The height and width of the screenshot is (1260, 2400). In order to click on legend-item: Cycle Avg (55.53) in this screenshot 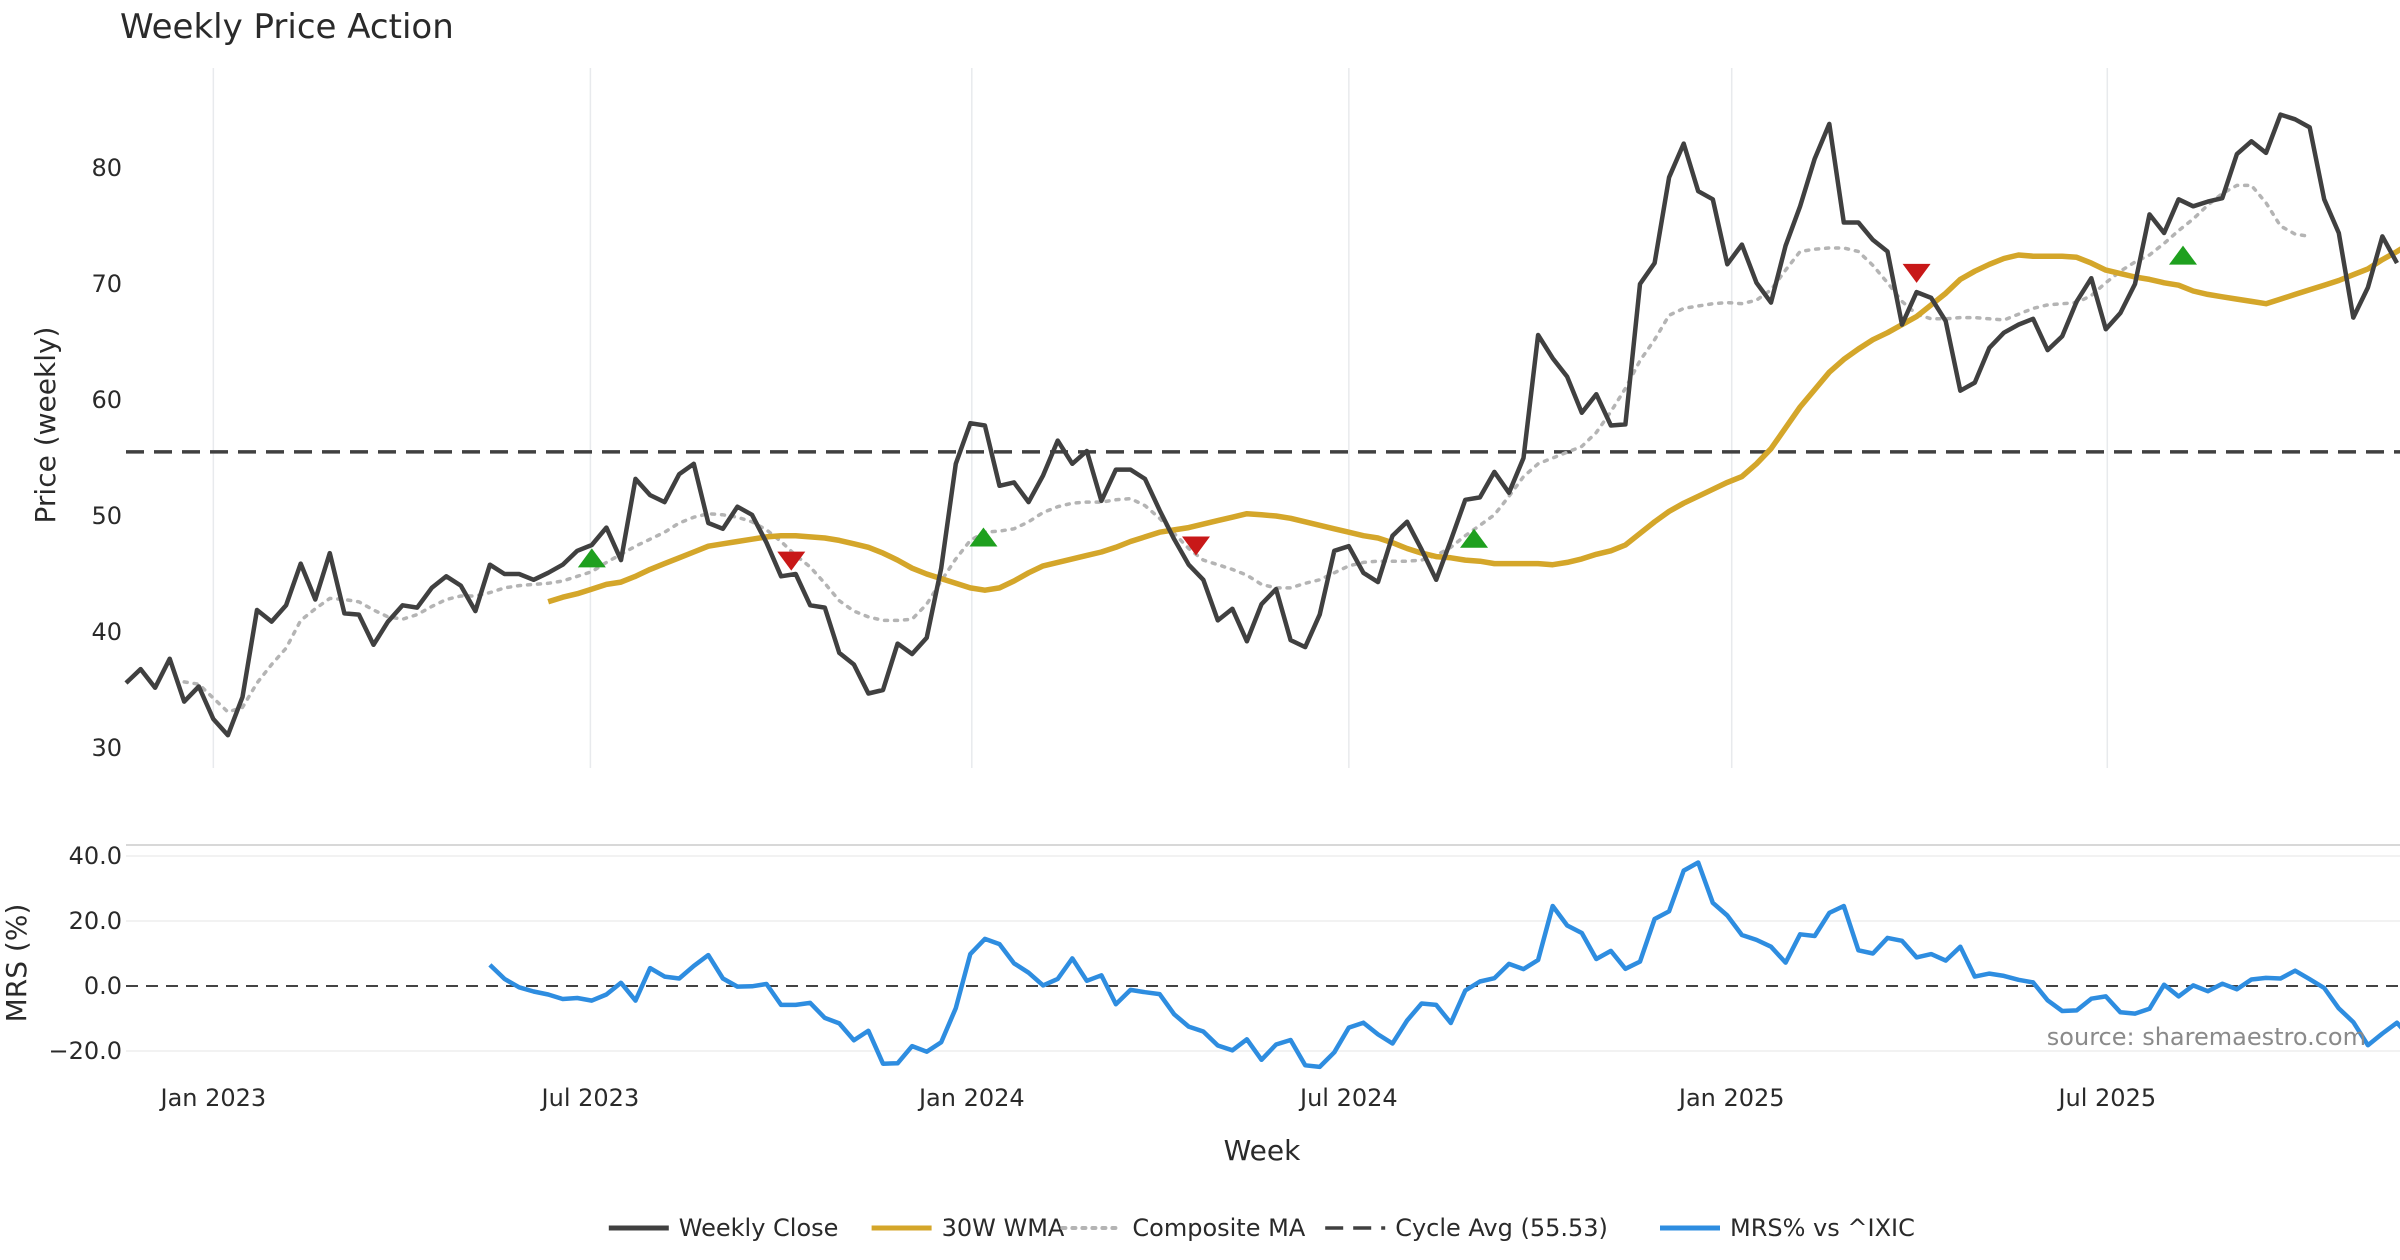, I will do `click(1466, 1228)`.